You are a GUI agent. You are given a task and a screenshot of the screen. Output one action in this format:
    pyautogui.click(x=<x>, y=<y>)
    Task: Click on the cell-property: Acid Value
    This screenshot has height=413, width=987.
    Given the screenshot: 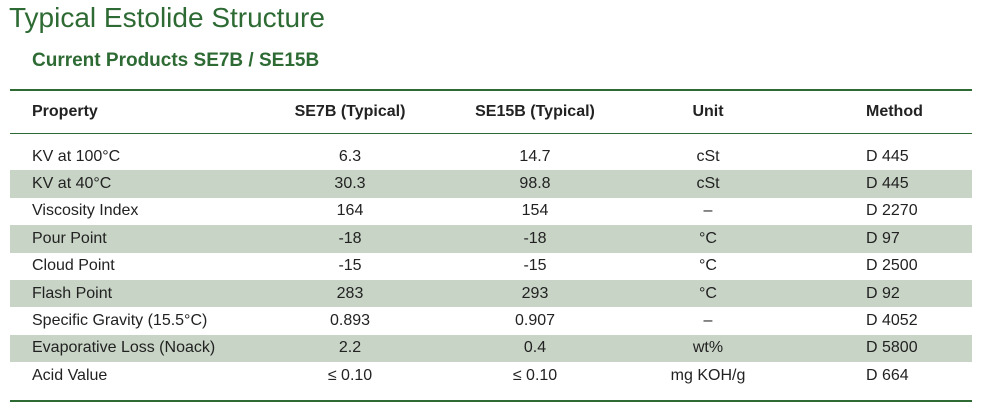 What is the action you would take?
    pyautogui.click(x=70, y=375)
    